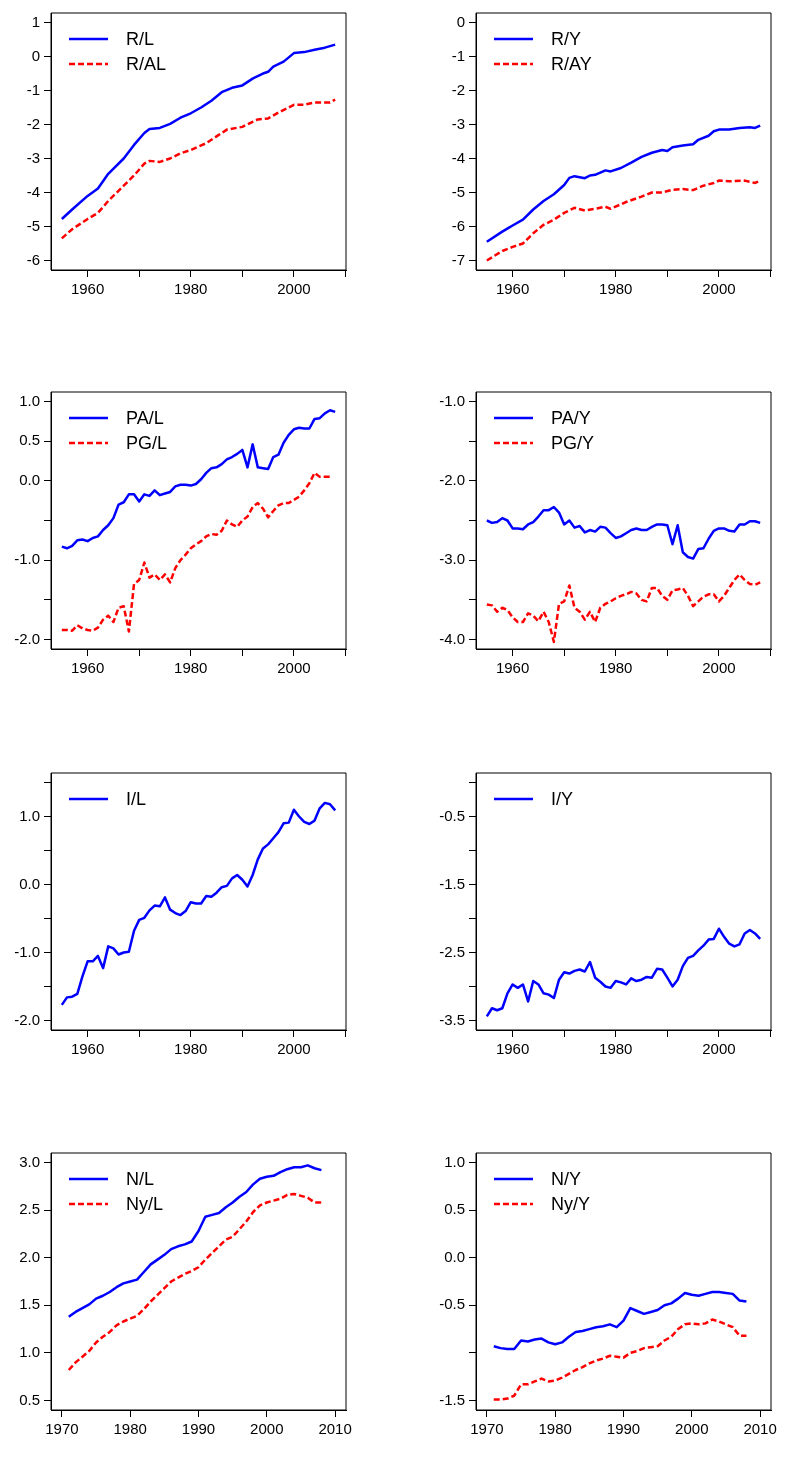  Describe the element at coordinates (573, 442) in the screenshot. I see `legend-label: PG/Y` at that location.